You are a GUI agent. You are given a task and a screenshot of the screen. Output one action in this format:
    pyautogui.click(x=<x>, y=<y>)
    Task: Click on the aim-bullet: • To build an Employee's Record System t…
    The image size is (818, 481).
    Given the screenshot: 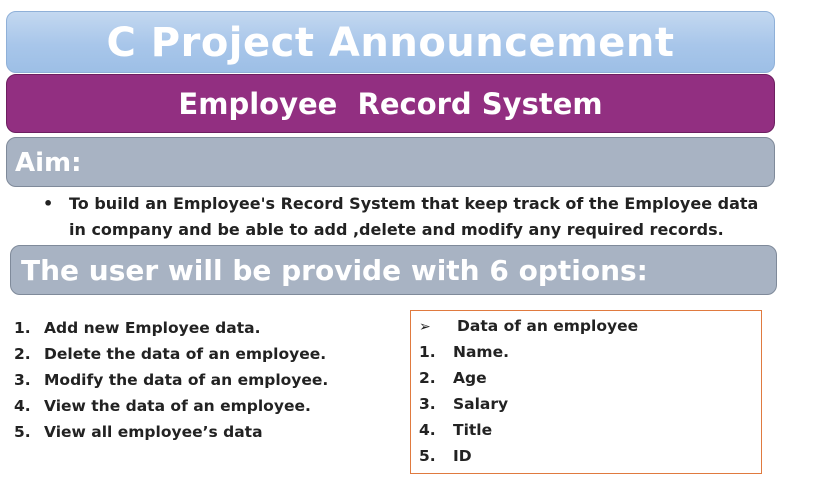 What is the action you would take?
    pyautogui.click(x=403, y=217)
    